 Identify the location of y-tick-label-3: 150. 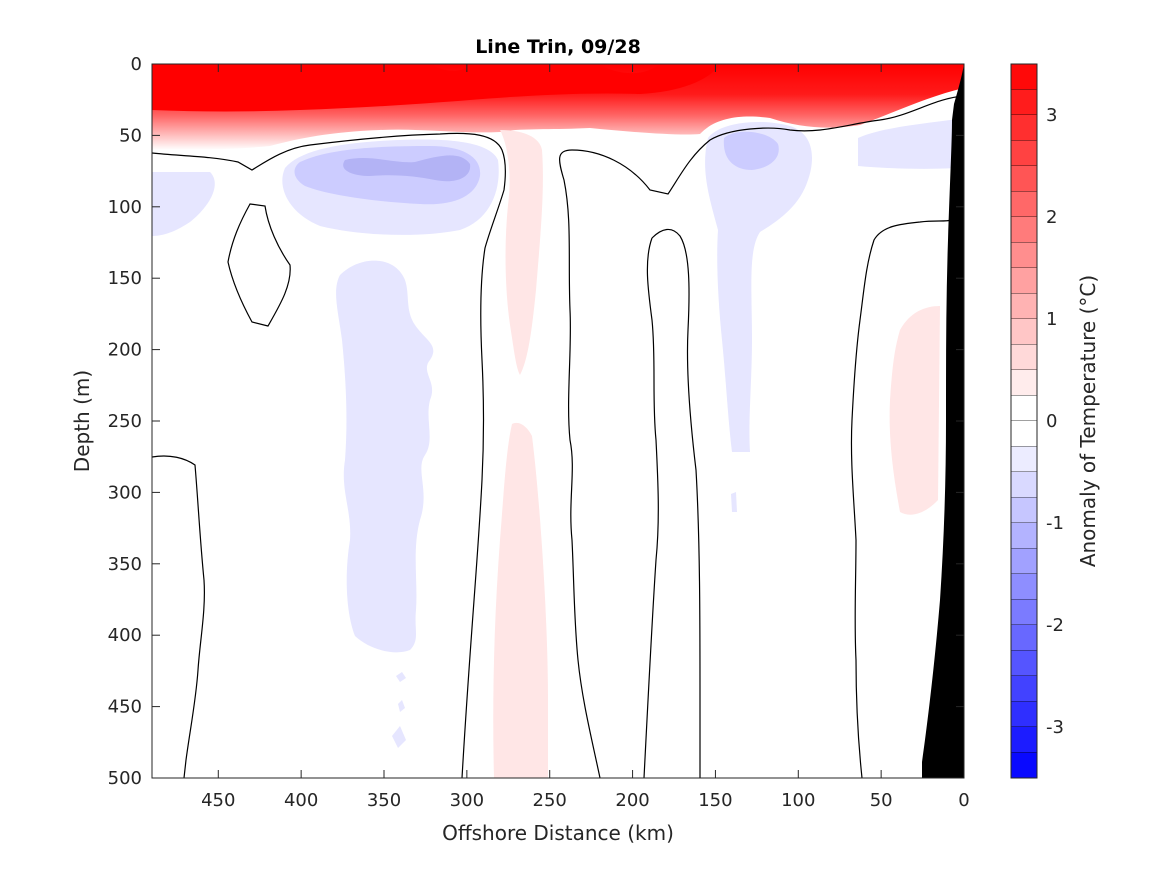
(125, 278).